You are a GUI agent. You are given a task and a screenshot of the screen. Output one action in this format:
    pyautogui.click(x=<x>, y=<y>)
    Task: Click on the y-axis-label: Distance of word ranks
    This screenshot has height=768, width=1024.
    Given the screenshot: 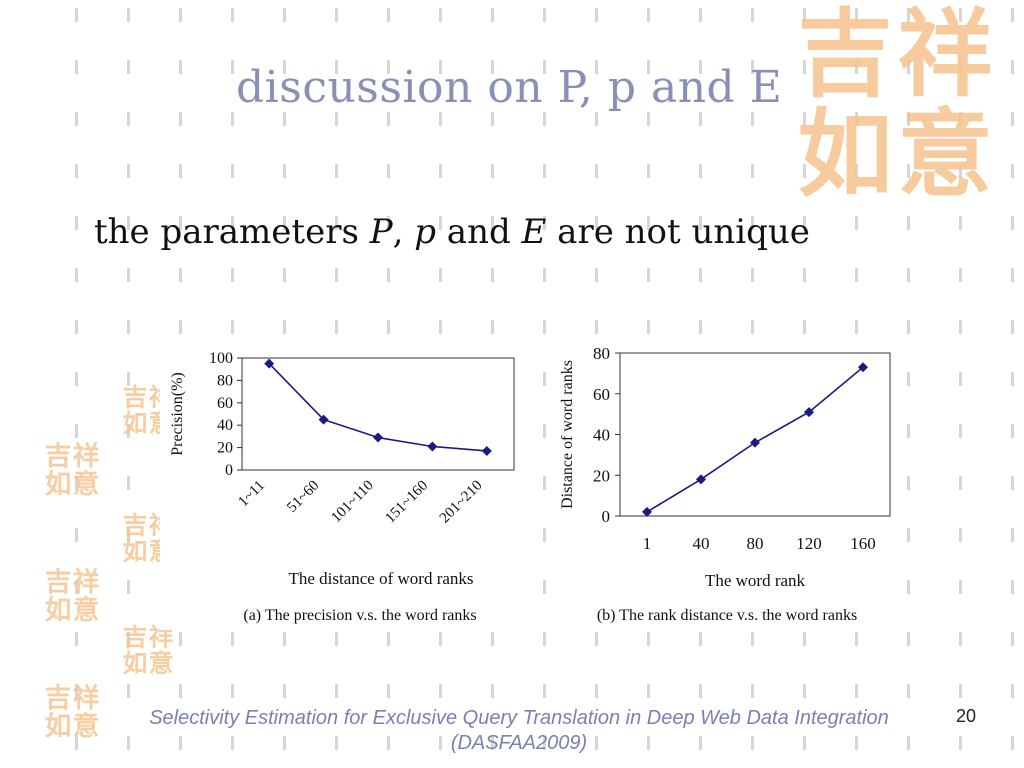 What is the action you would take?
    pyautogui.click(x=567, y=434)
    